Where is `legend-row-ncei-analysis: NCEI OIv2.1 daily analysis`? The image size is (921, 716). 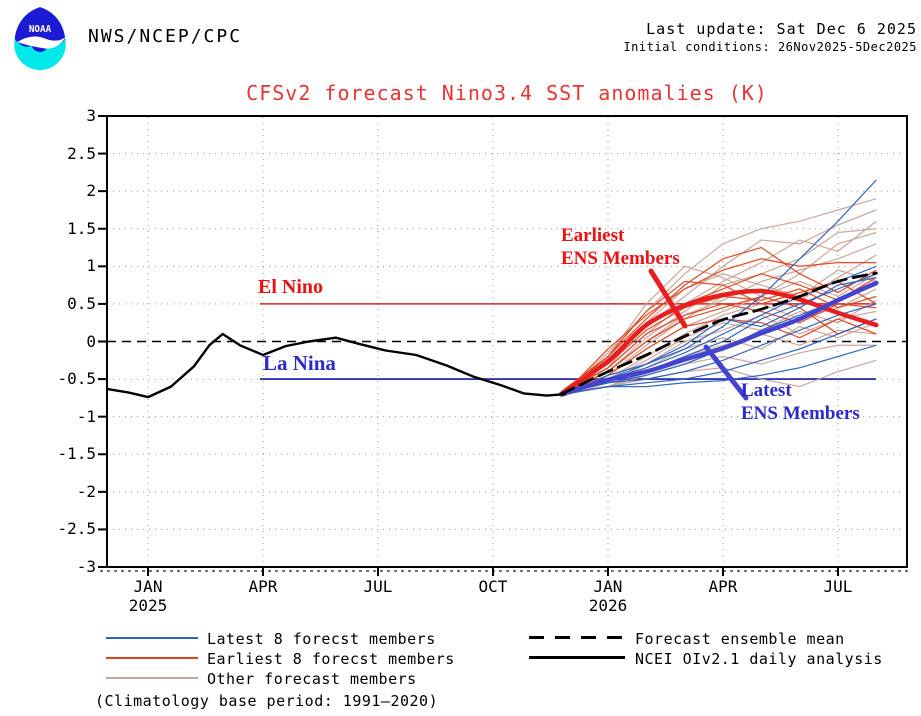
legend-row-ncei-analysis: NCEI OIv2.1 daily analysis is located at coordinates (725, 659).